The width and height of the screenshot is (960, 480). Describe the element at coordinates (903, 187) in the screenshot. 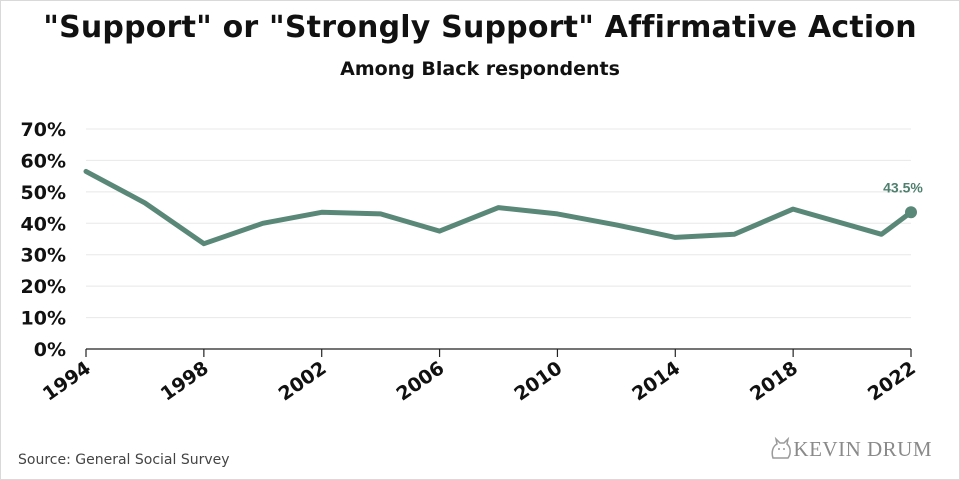

I see `end-value-label: 43.5%` at that location.